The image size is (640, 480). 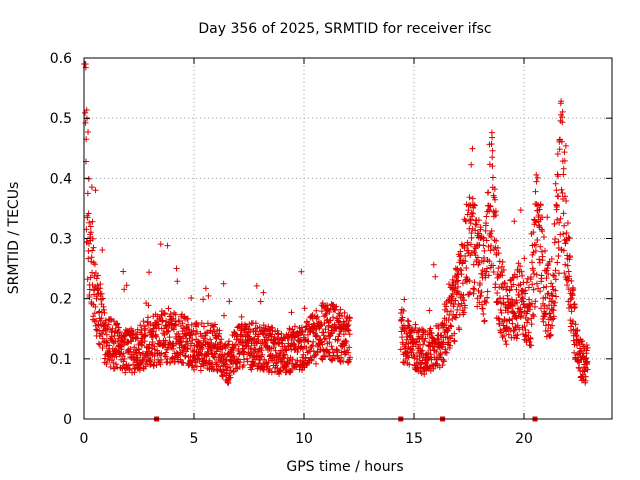 What do you see at coordinates (61, 240) in the screenshot?
I see `y-tick-label: 0.3` at bounding box center [61, 240].